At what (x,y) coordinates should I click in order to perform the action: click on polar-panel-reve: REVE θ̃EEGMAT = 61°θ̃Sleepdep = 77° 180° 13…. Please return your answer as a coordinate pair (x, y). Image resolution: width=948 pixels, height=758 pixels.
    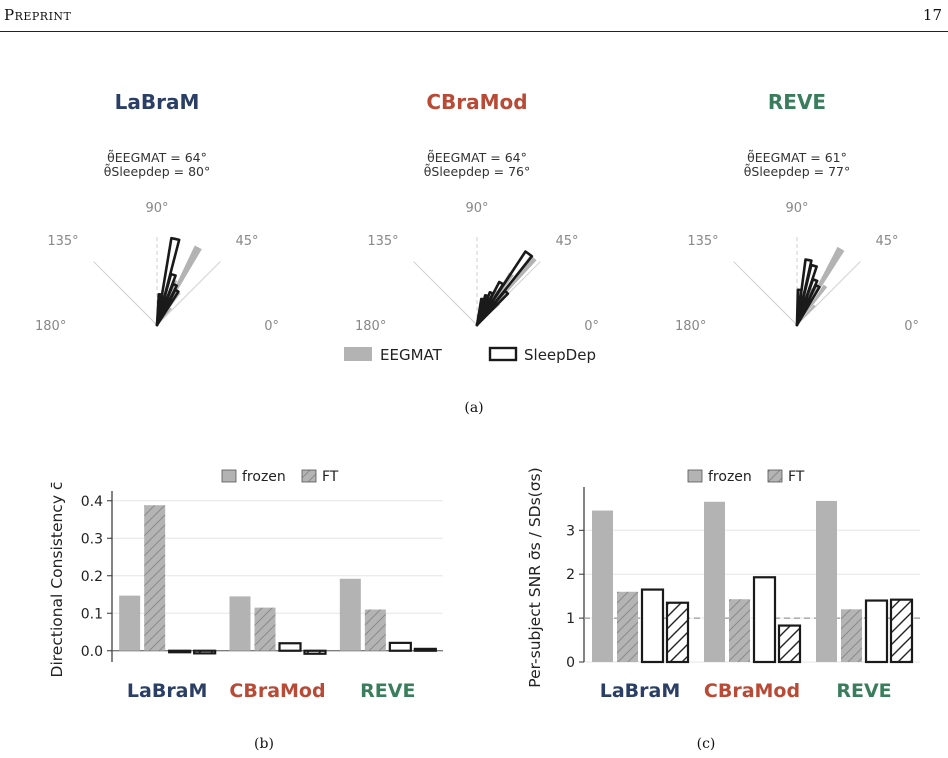
    Looking at the image, I should click on (797, 212).